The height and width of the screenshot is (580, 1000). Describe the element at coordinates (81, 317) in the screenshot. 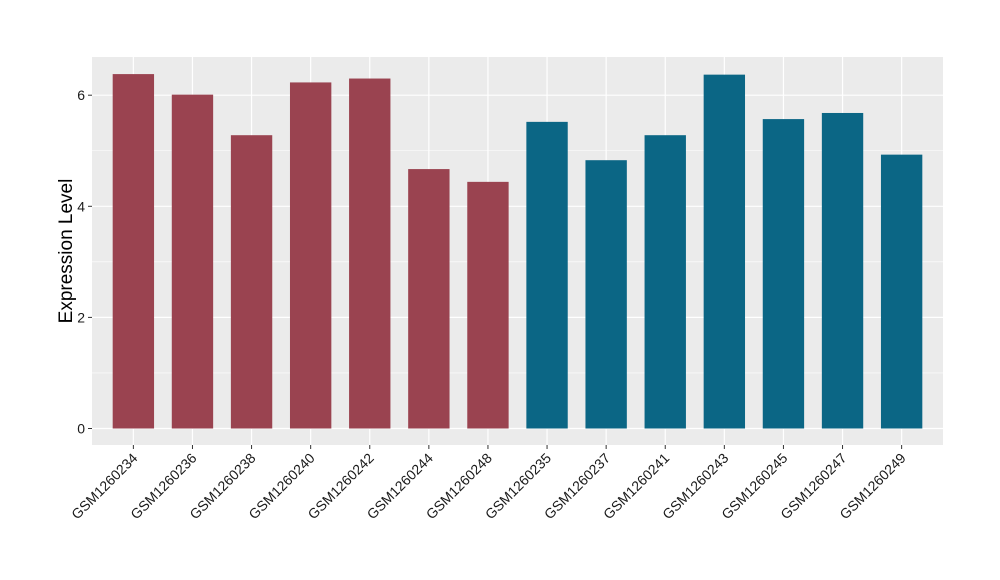

I see `y-tick-label: 2` at that location.